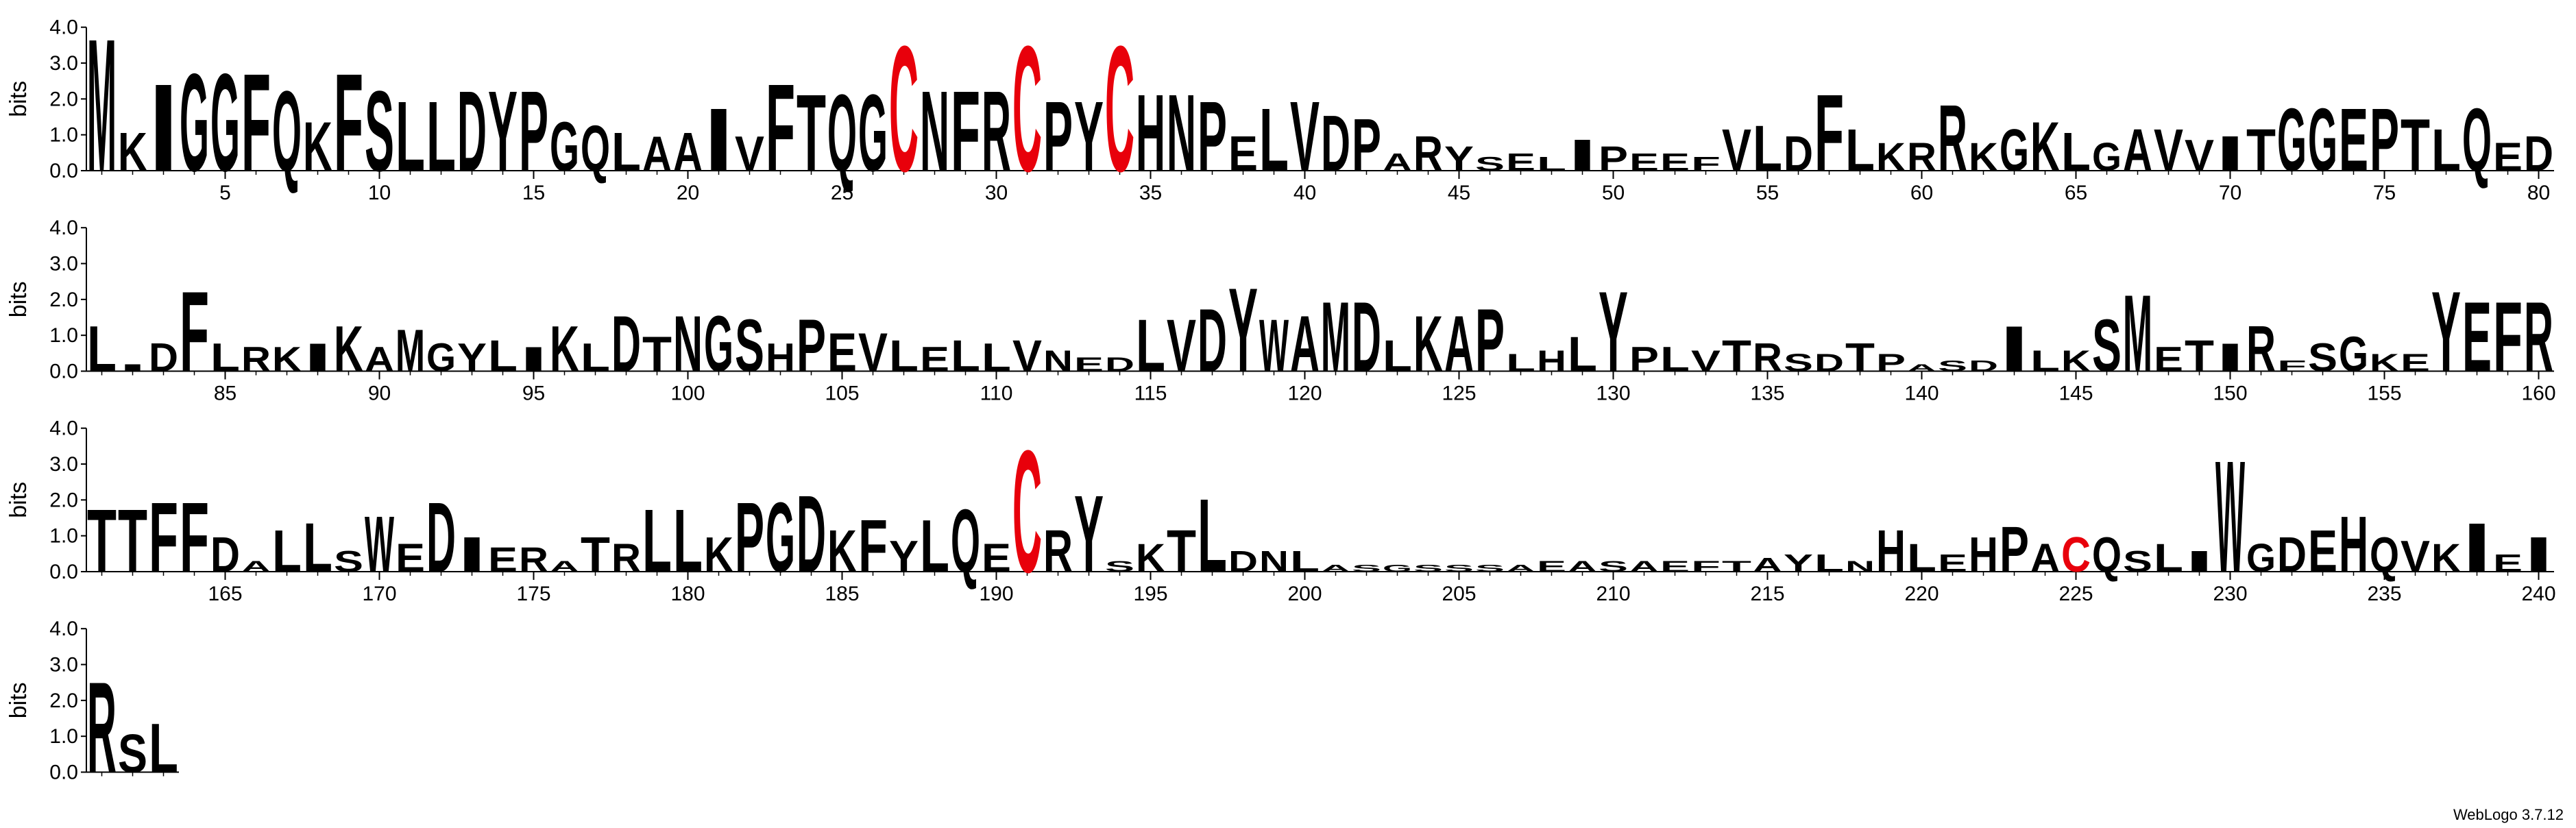 The image size is (2576, 828). What do you see at coordinates (2076, 554) in the screenshot?
I see `logo-letter: C` at bounding box center [2076, 554].